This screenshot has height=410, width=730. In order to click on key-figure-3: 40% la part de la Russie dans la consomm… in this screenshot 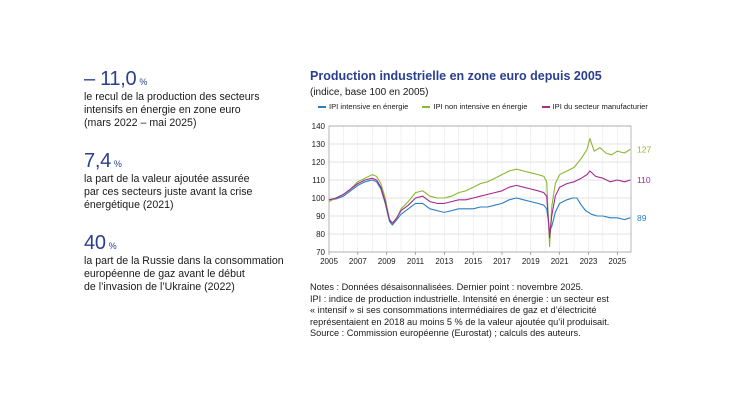, I will do `click(184, 262)`.